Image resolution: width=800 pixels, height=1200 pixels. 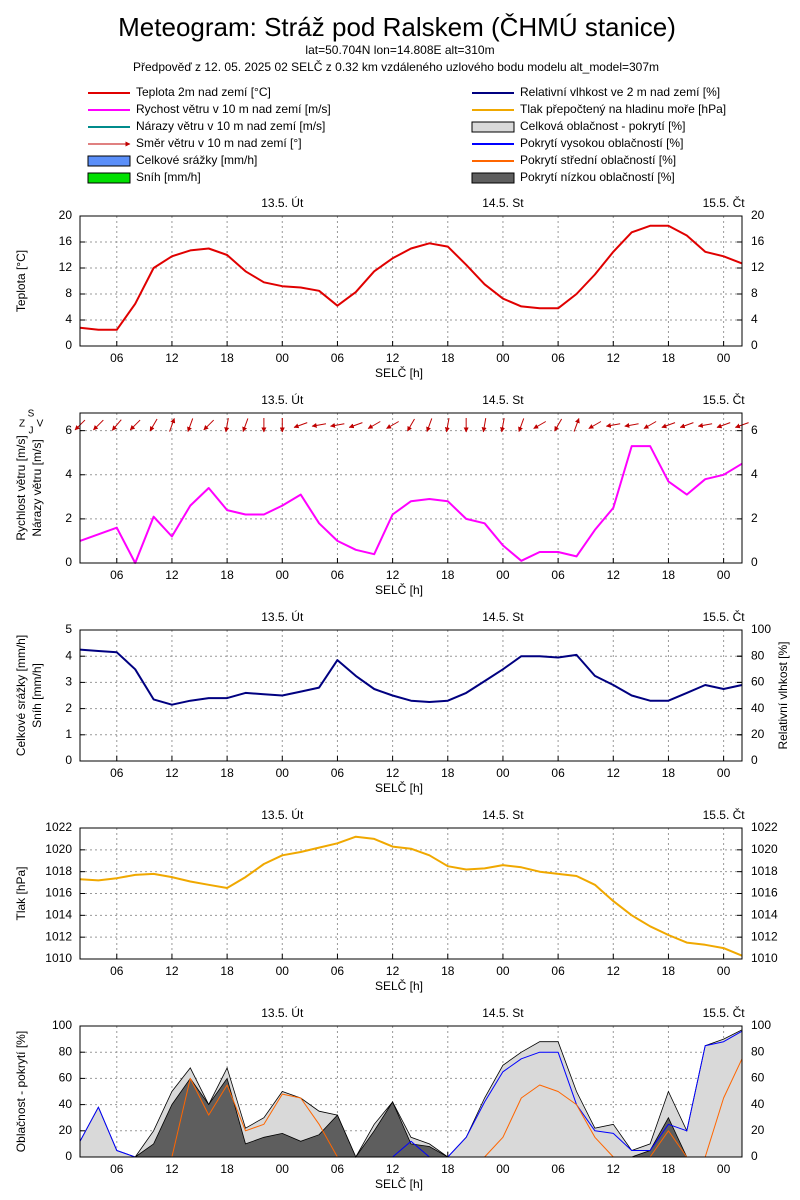 I want to click on y-tick-label: 8, so click(x=68, y=293).